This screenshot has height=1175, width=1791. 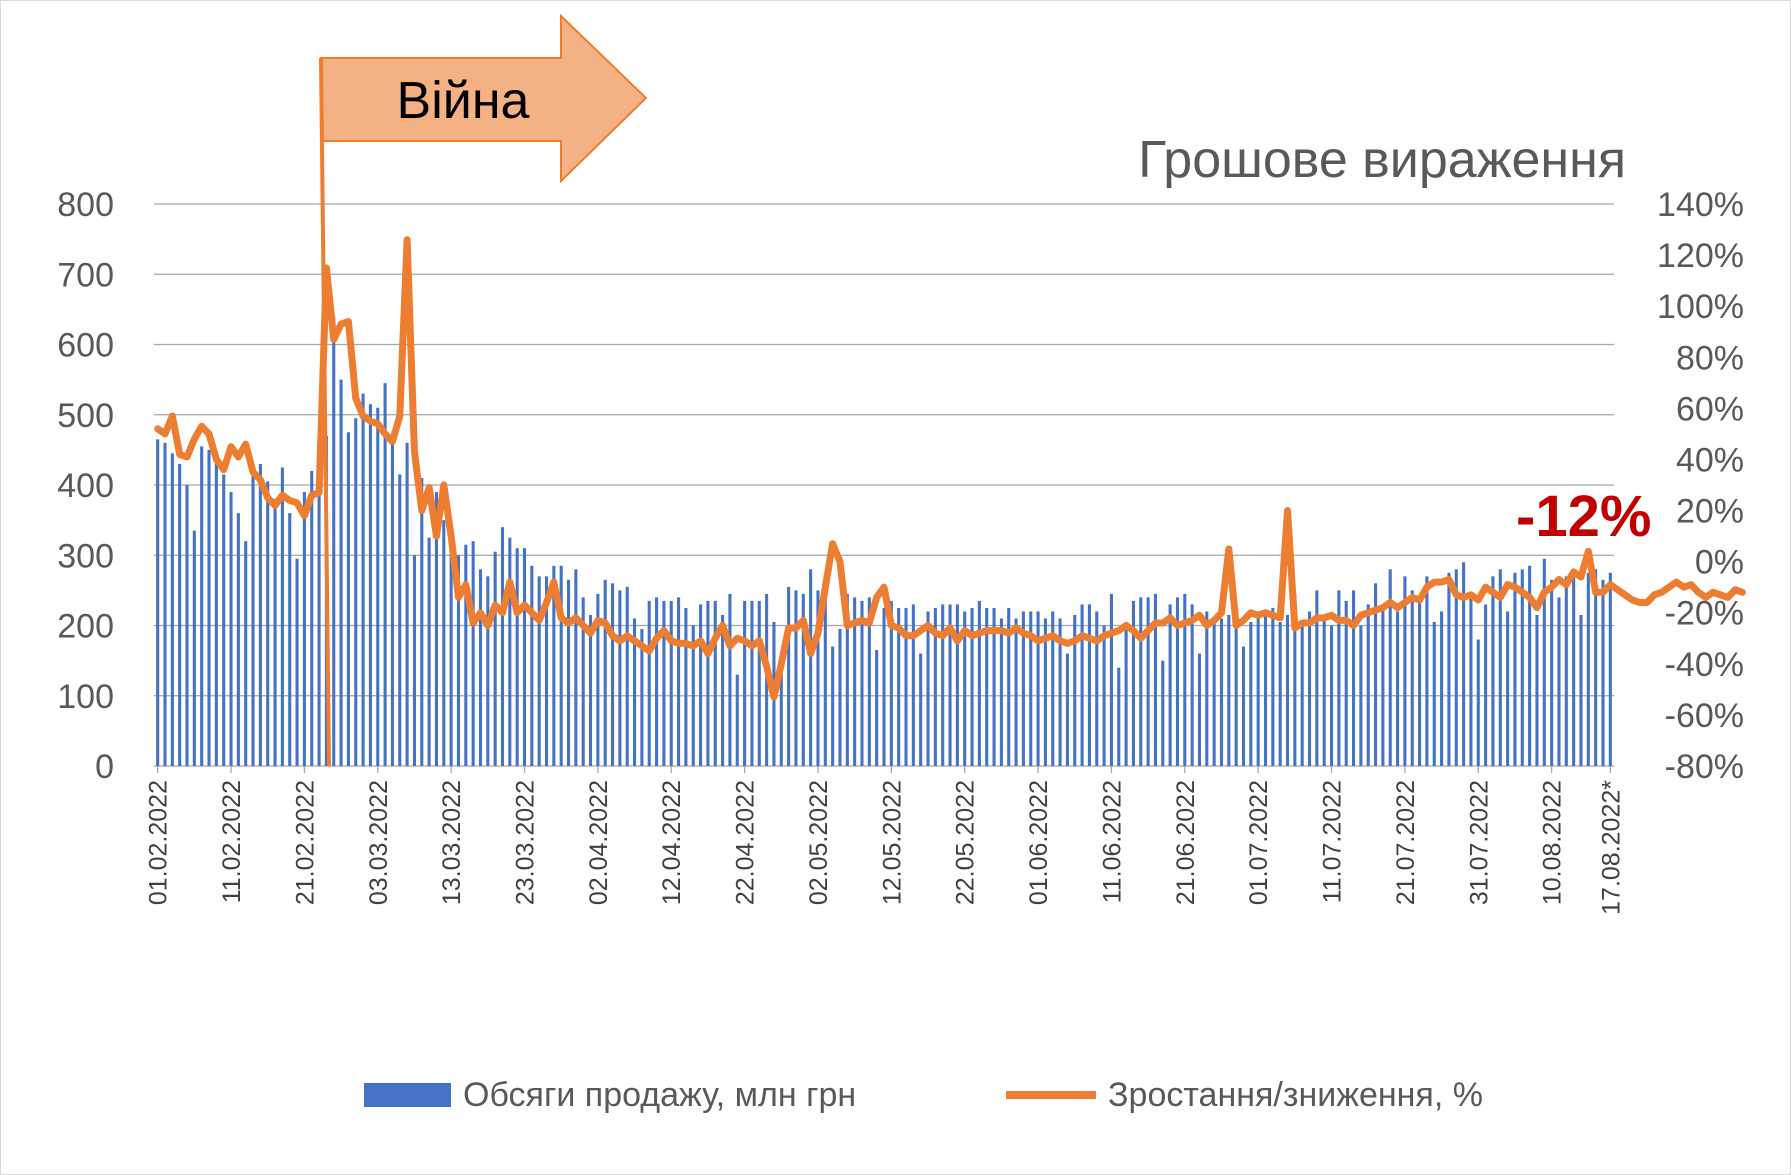 What do you see at coordinates (1479, 842) in the screenshot?
I see `x-tick-label: 31.07.2022` at bounding box center [1479, 842].